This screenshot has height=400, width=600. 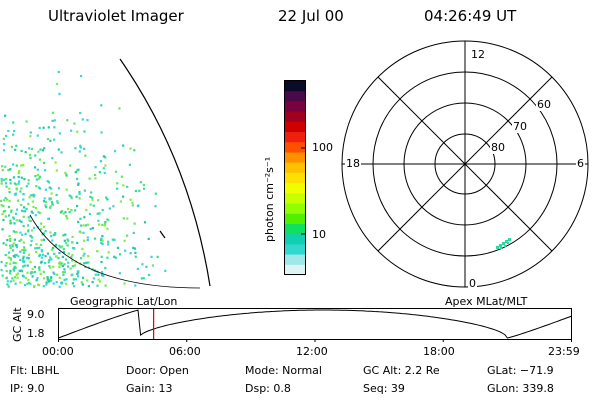 What do you see at coordinates (401, 370) in the screenshot?
I see `info-gc-alt: GC Alt: 2.2 Re` at bounding box center [401, 370].